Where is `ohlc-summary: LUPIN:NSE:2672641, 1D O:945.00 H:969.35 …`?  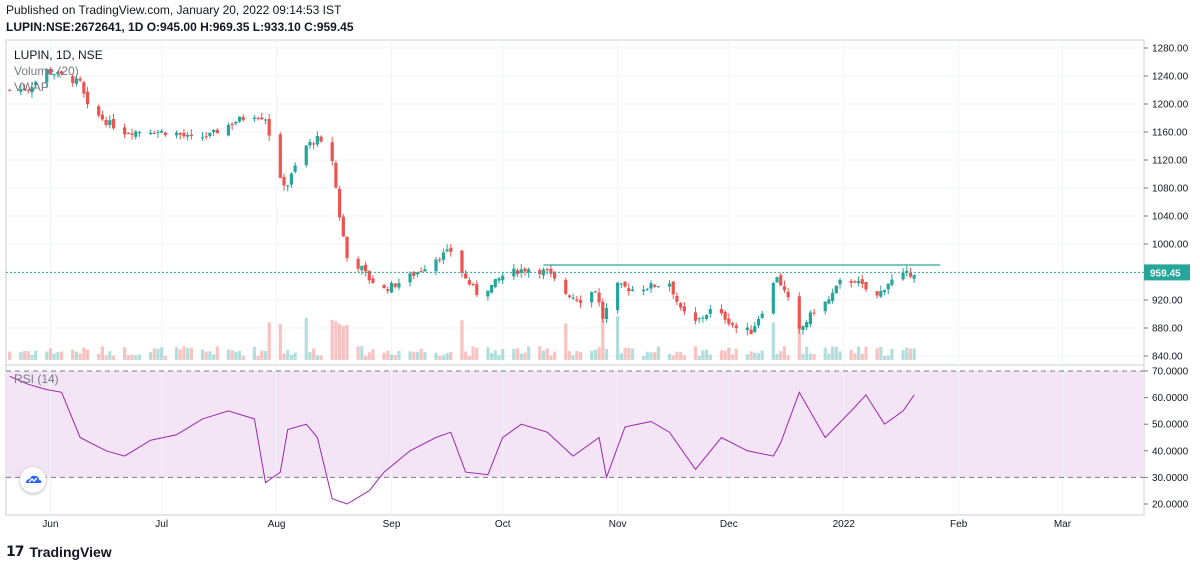 ohlc-summary: LUPIN:NSE:2672641, 1D O:945.00 H:969.35 … is located at coordinates (180, 27).